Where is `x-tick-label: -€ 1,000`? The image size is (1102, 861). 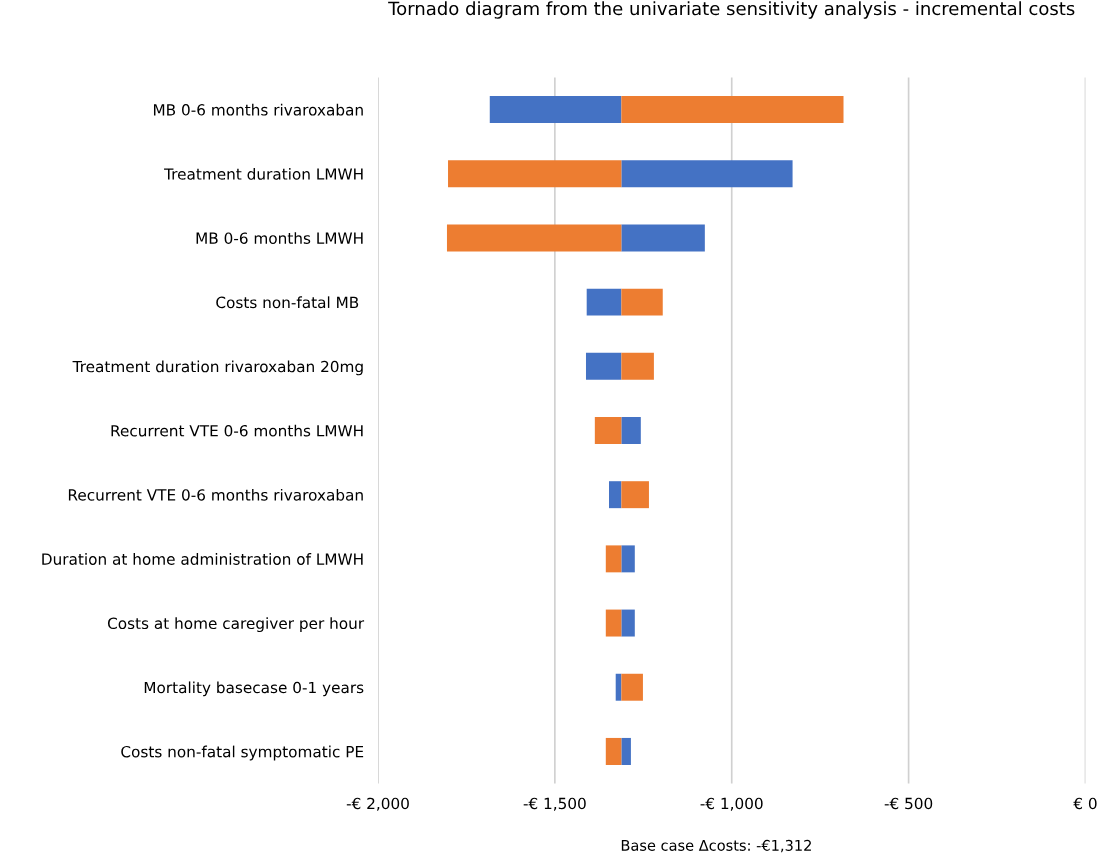 x-tick-label: -€ 1,000 is located at coordinates (731, 804).